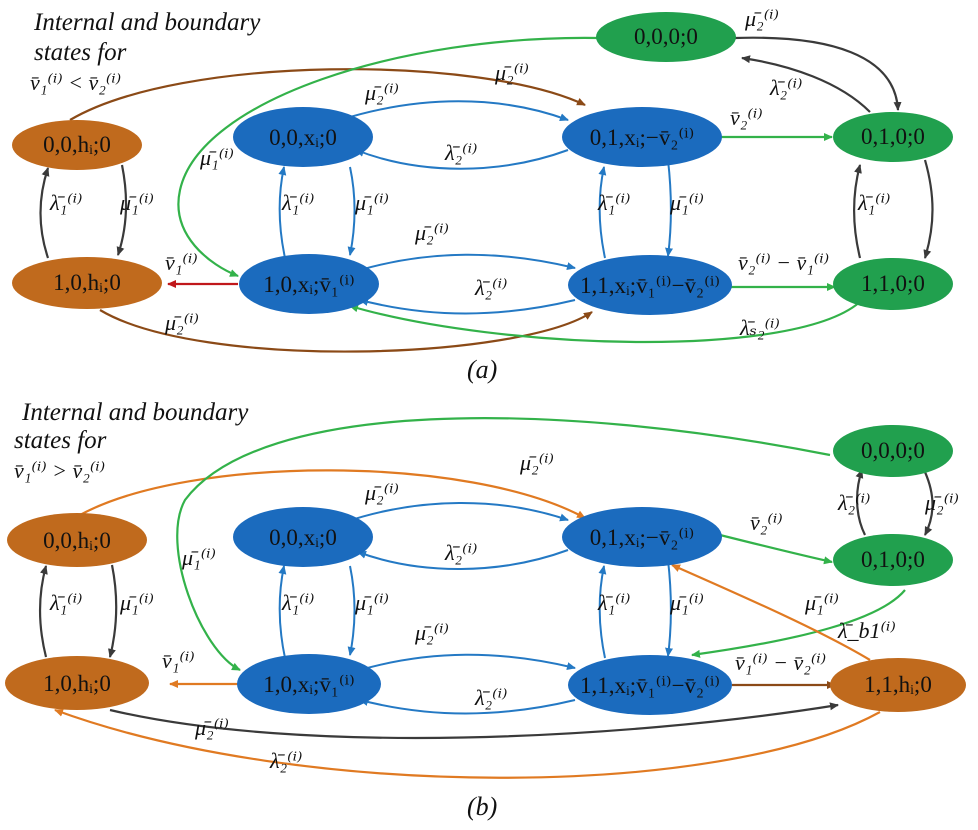 The image size is (978, 830). Describe the element at coordinates (297, 202) in the screenshot. I see `label-a-lambda1-x: λ̄₁⁽ⁱ⁾` at that location.